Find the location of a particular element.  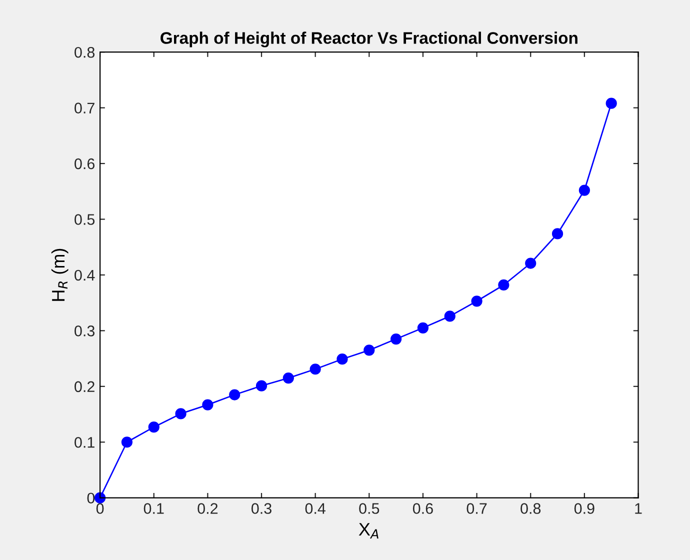

y-tick-label: 0.4 is located at coordinates (84, 275).